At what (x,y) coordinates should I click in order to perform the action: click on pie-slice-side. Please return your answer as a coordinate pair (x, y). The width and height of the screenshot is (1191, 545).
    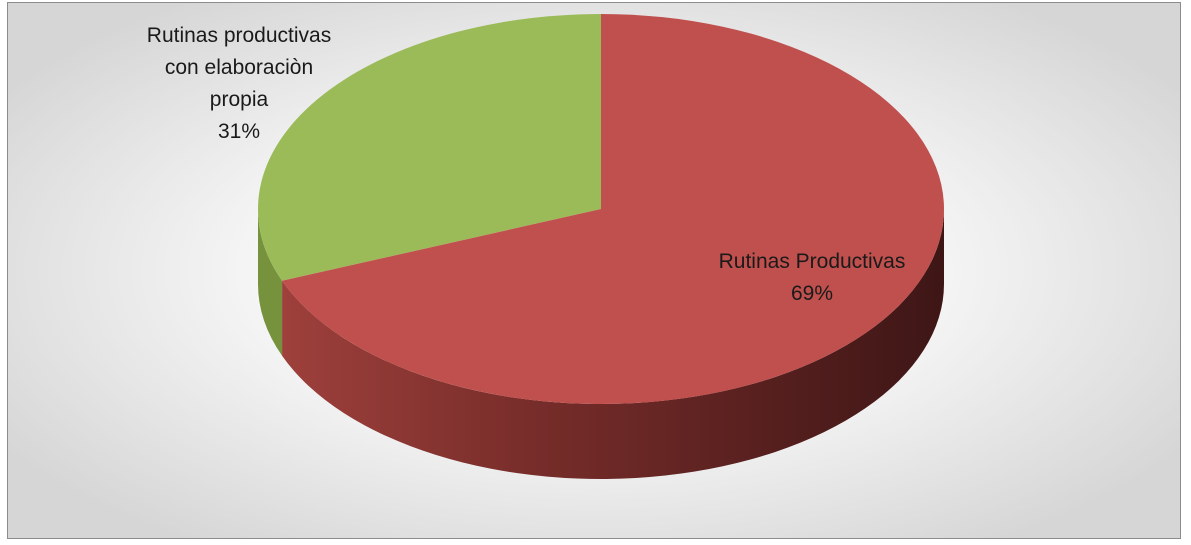
    Looking at the image, I should click on (270, 282).